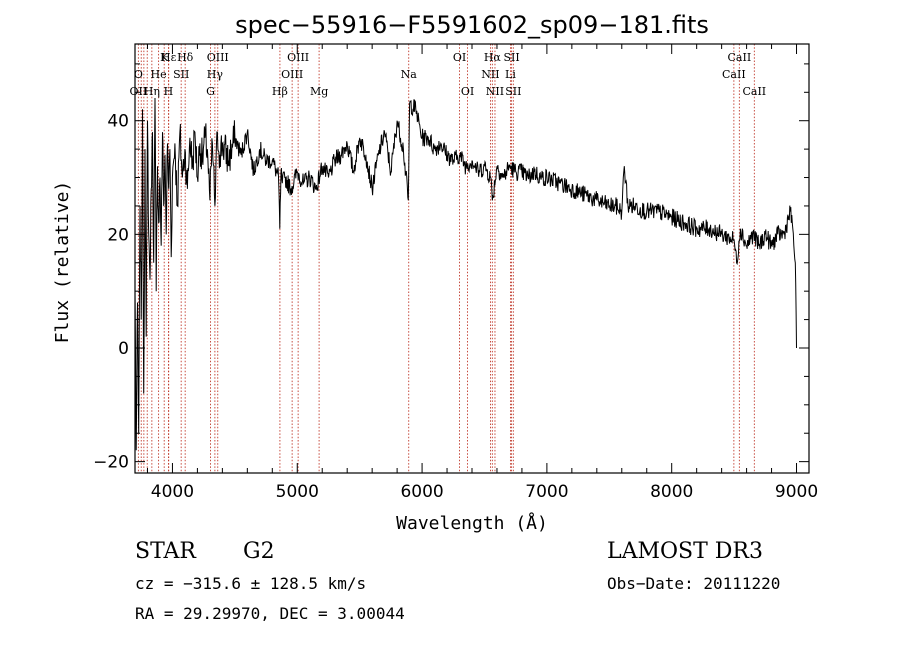 The height and width of the screenshot is (649, 900). Describe the element at coordinates (62, 262) in the screenshot. I see `y-axis-label: Flux (relative)` at that location.